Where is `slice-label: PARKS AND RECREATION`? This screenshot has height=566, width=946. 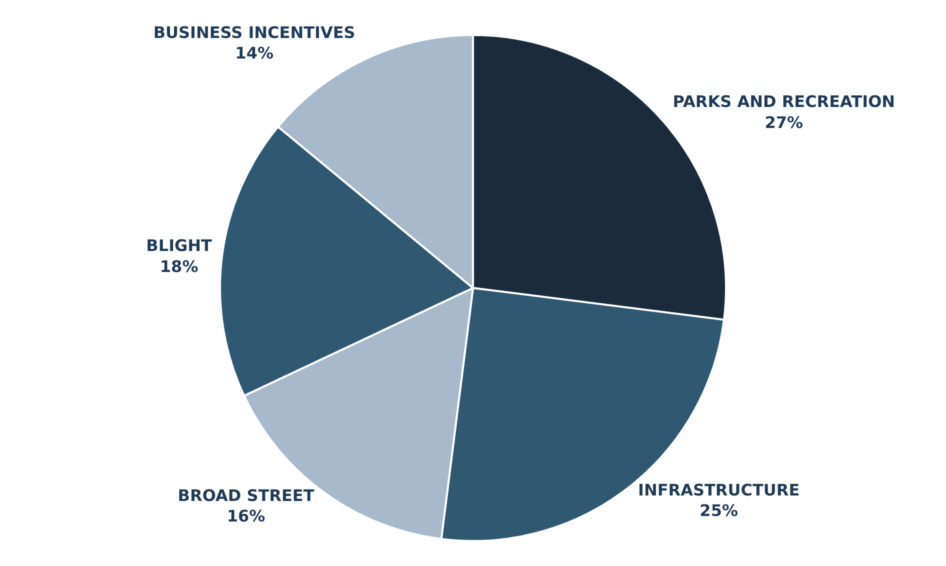 slice-label: PARKS AND RECREATION is located at coordinates (784, 102).